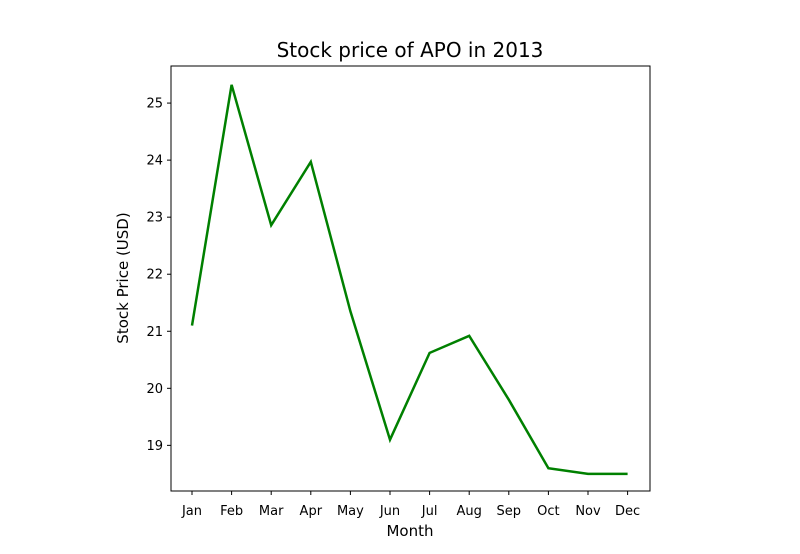  What do you see at coordinates (469, 511) in the screenshot?
I see `x-tick-label: Aug` at bounding box center [469, 511].